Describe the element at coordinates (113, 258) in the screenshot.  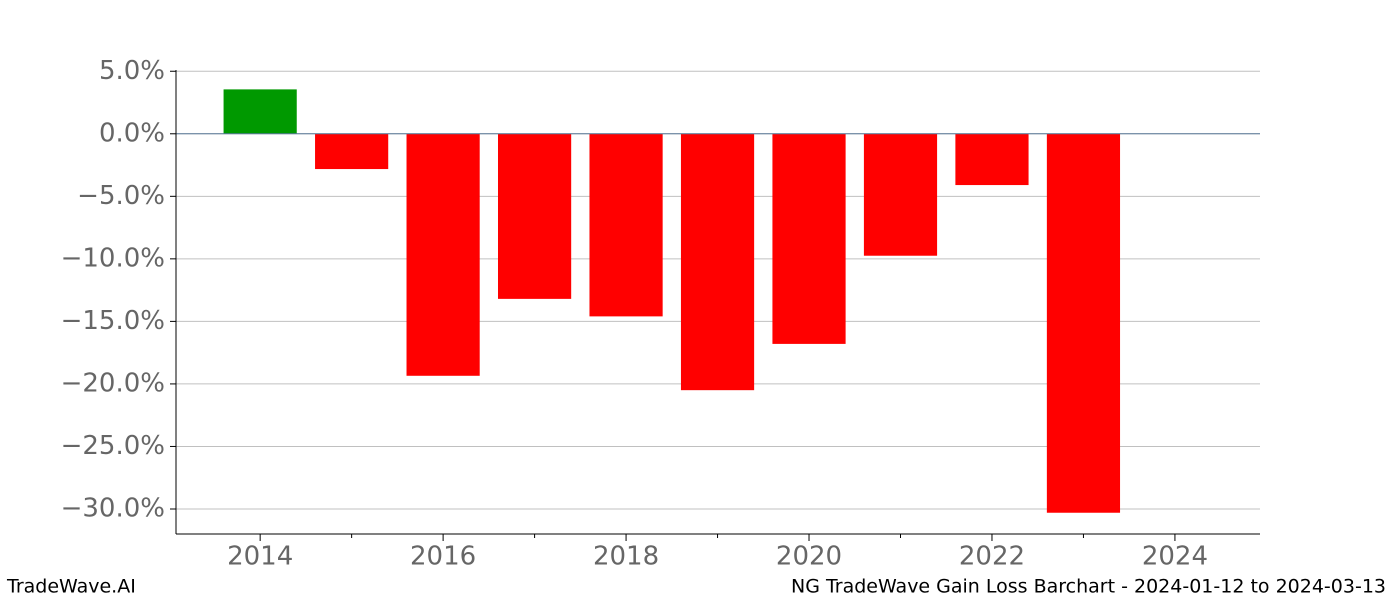
I see `y-tick-label: −10.0%` at that location.